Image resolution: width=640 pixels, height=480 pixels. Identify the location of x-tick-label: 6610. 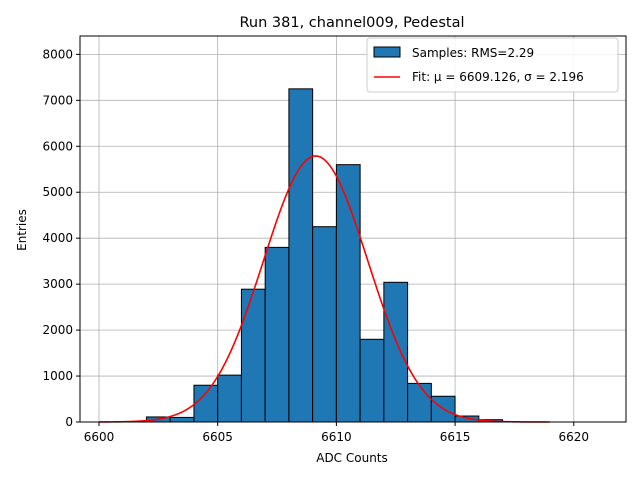
(336, 437).